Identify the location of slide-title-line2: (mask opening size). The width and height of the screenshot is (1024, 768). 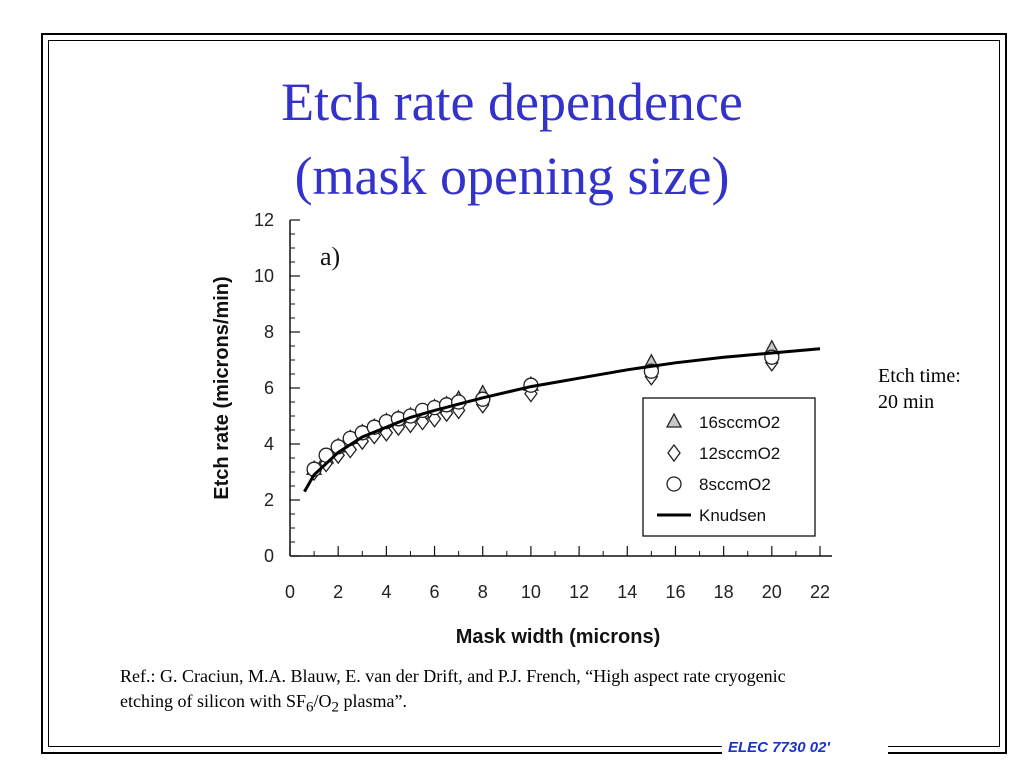
(512, 176).